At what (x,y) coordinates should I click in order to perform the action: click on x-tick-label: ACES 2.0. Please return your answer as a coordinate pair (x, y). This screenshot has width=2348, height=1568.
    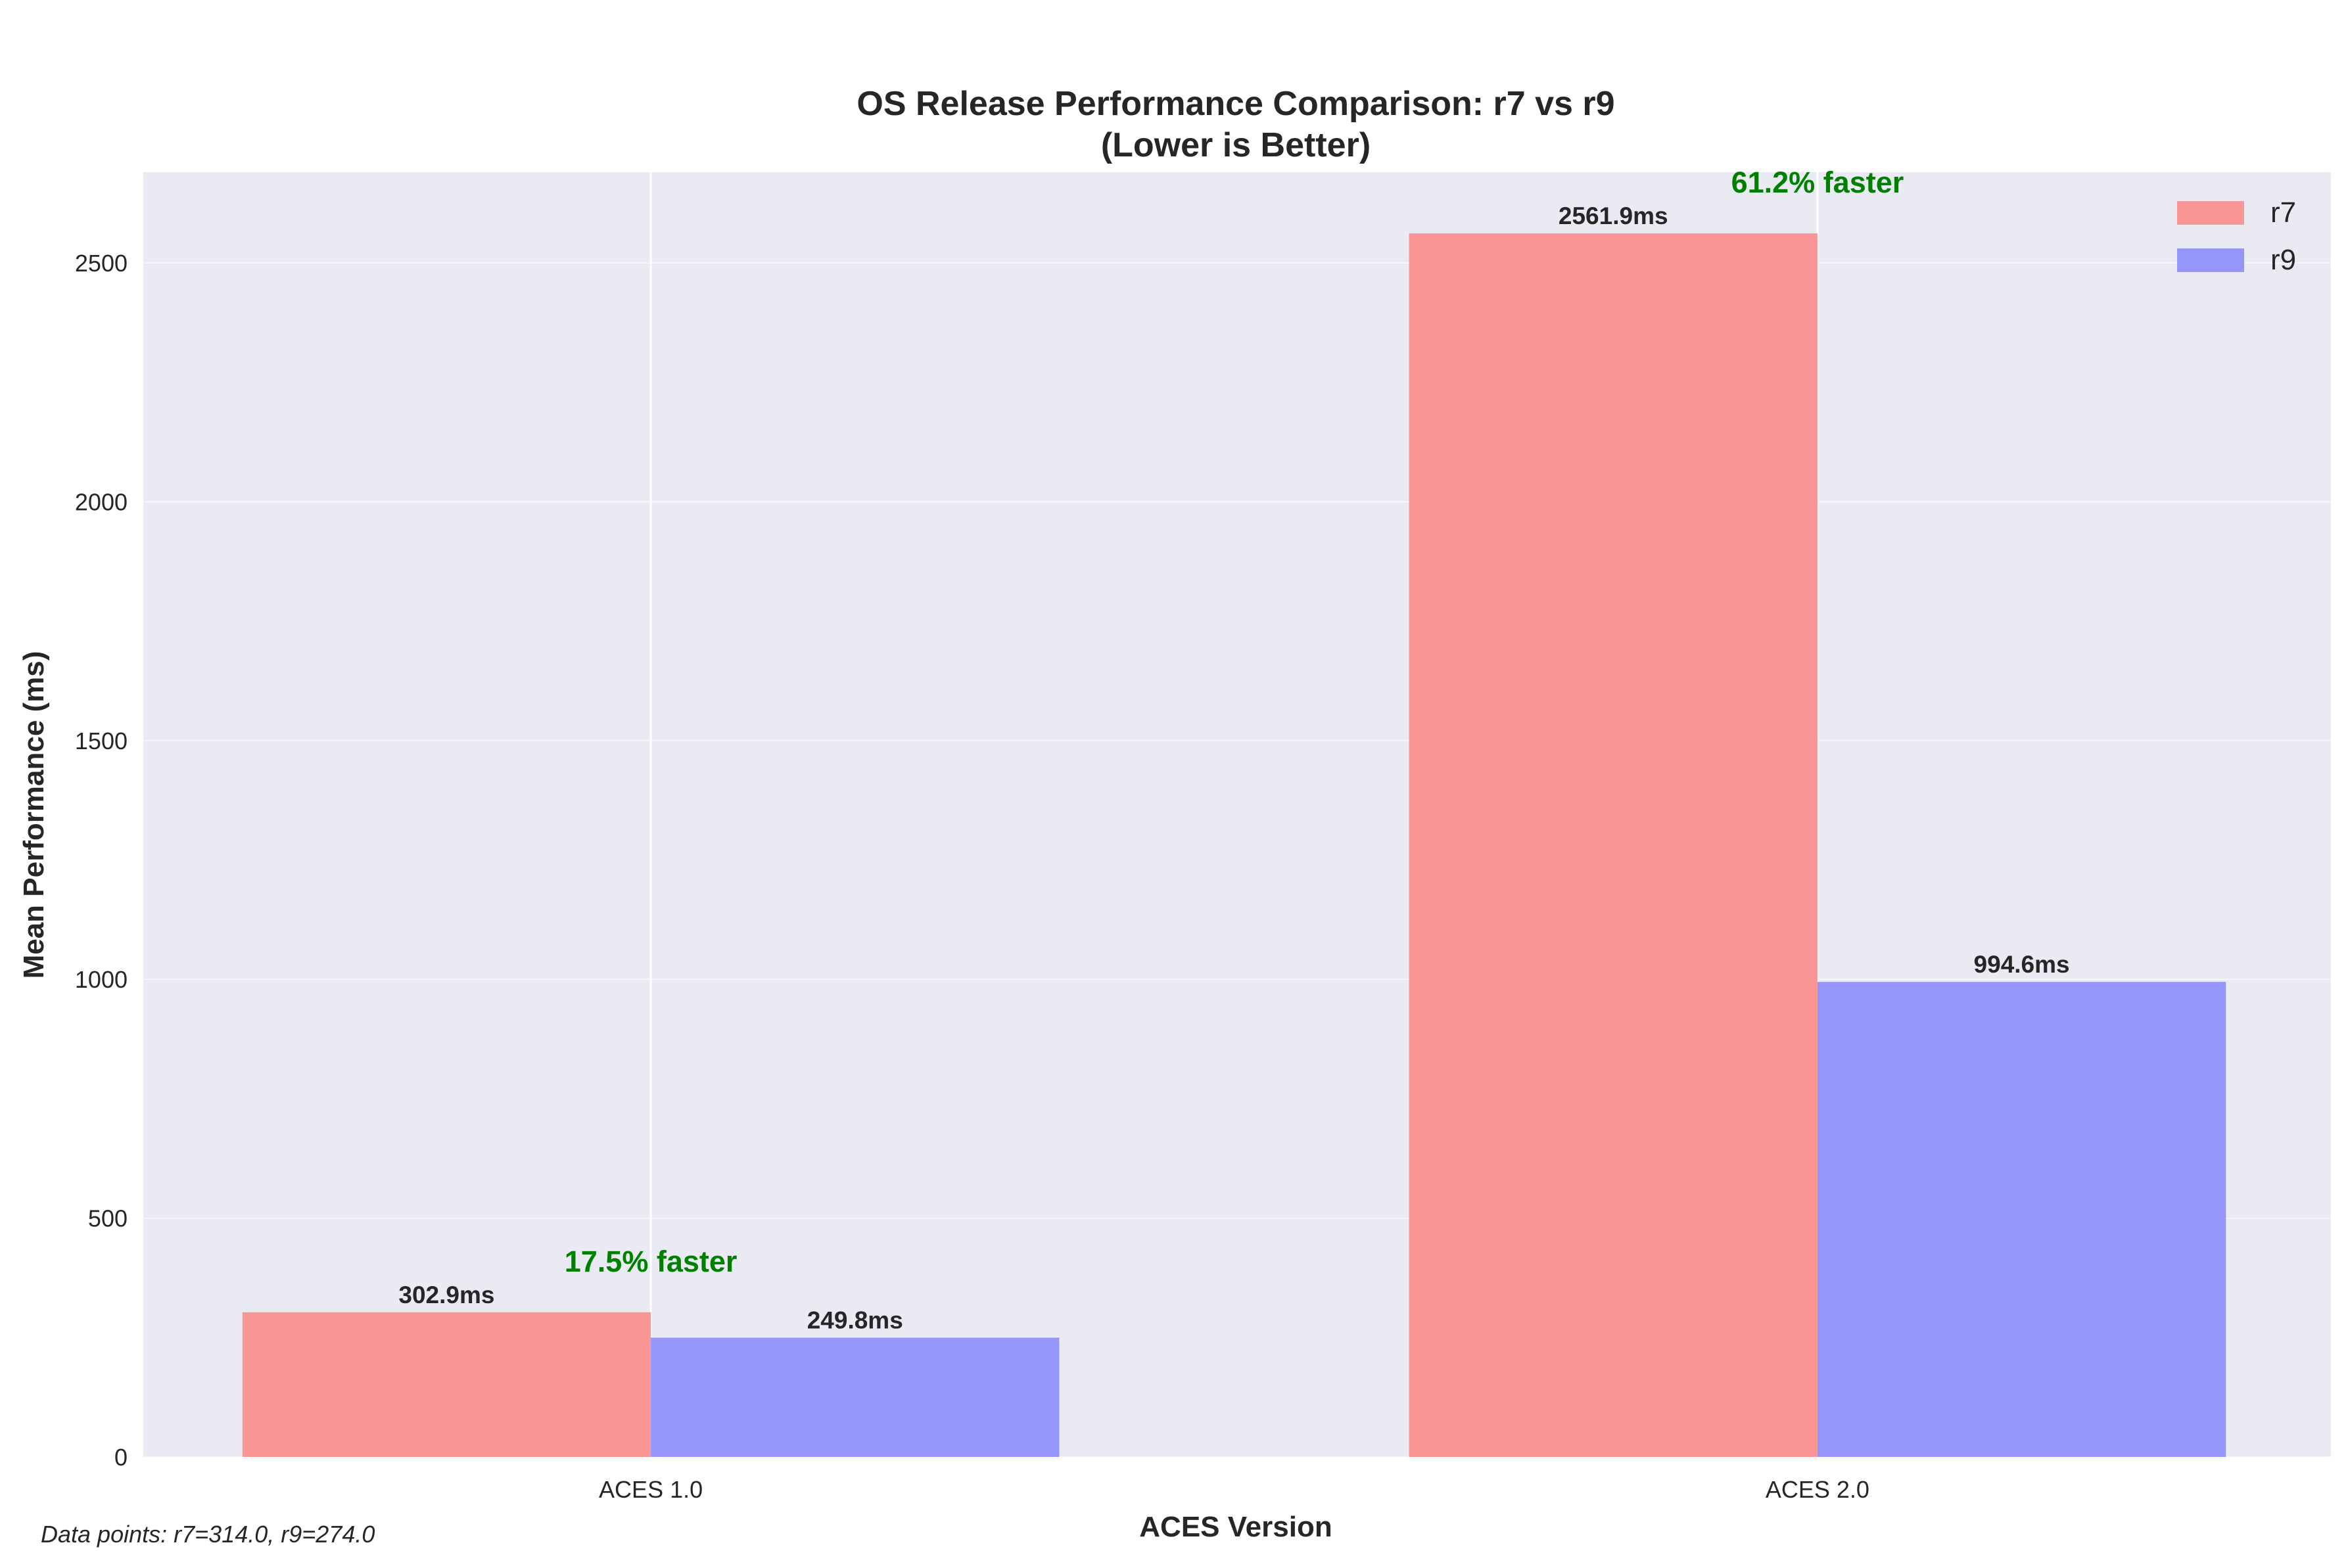
    Looking at the image, I should click on (1817, 1489).